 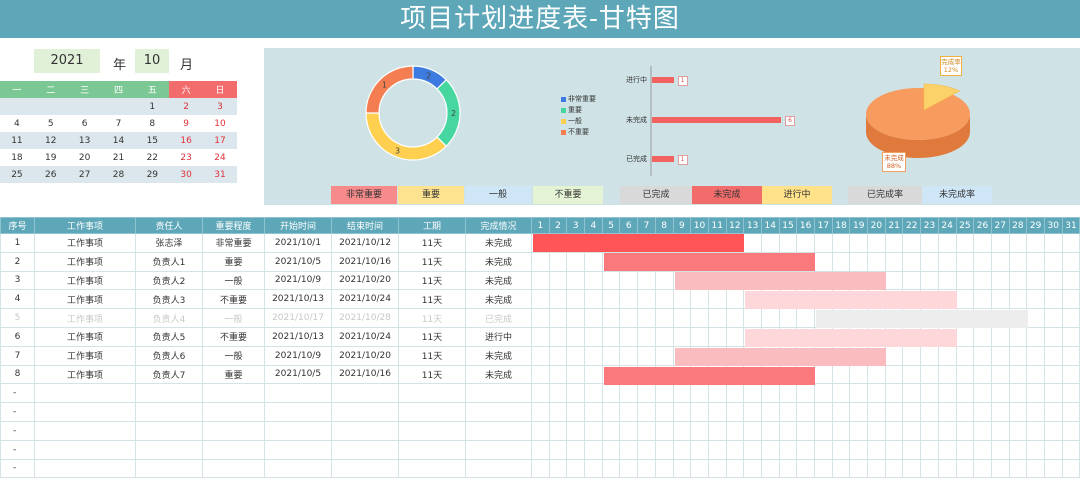 What do you see at coordinates (17, 280) in the screenshot?
I see `table-cell: 3` at bounding box center [17, 280].